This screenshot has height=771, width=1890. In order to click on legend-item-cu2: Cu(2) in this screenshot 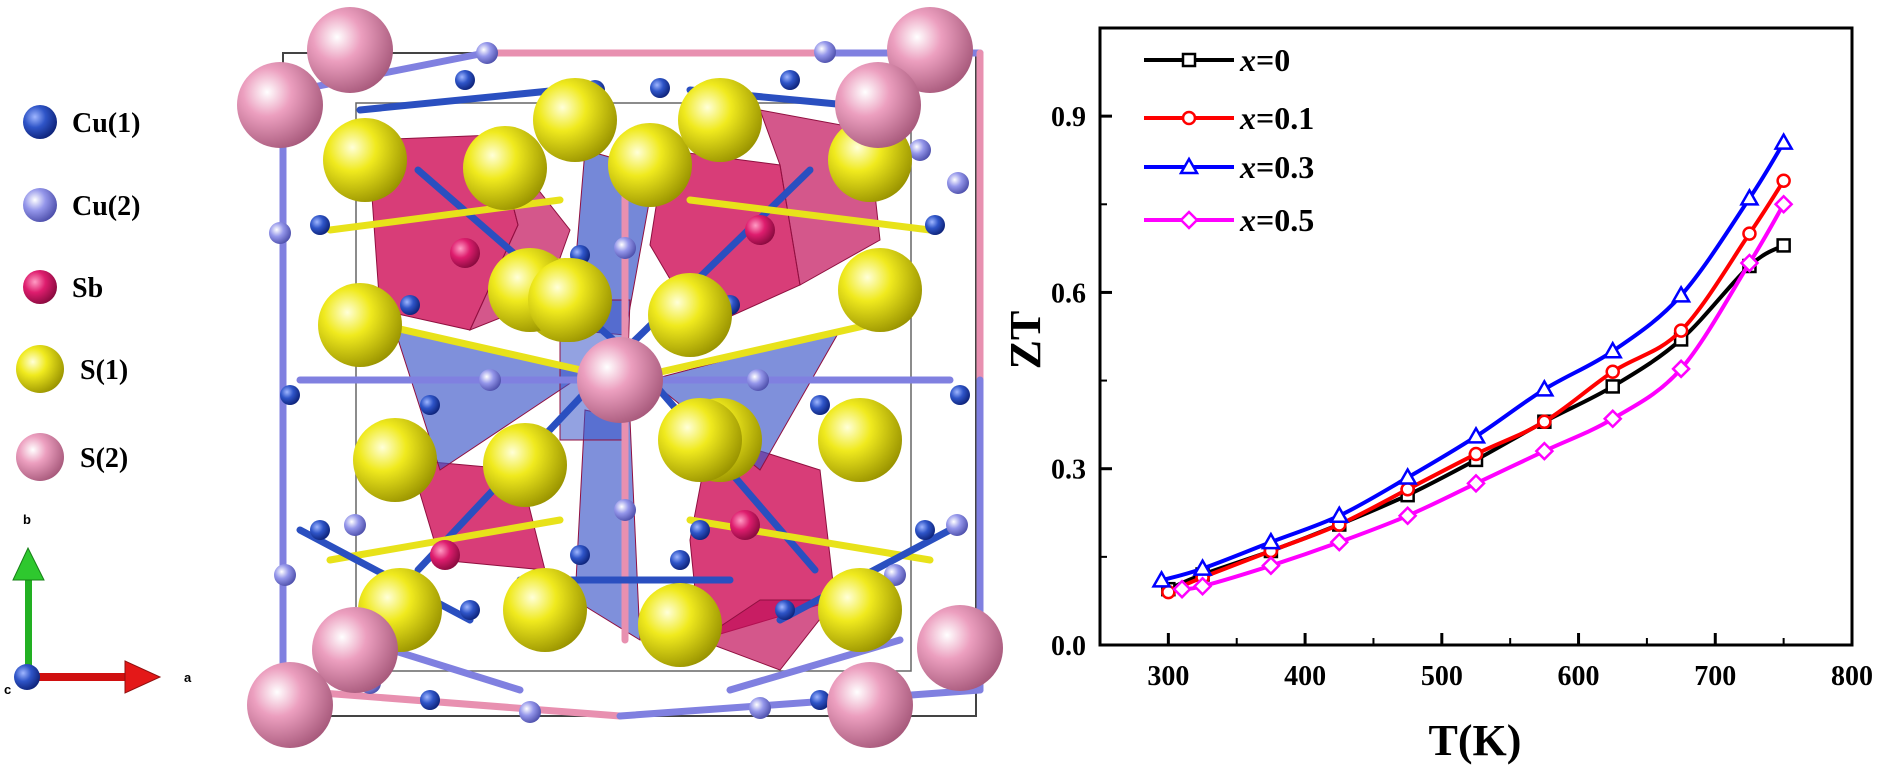, I will do `click(81, 205)`.